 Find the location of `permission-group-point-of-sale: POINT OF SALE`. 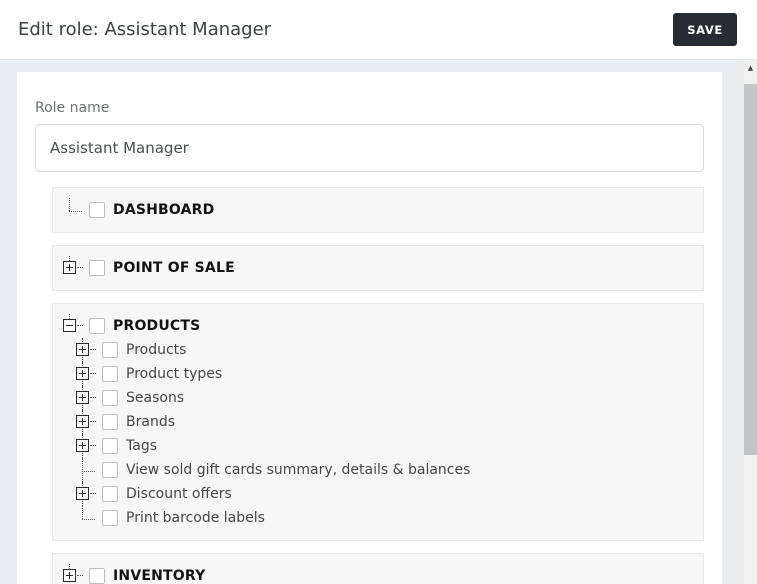

permission-group-point-of-sale: POINT OF SALE is located at coordinates (378, 268).